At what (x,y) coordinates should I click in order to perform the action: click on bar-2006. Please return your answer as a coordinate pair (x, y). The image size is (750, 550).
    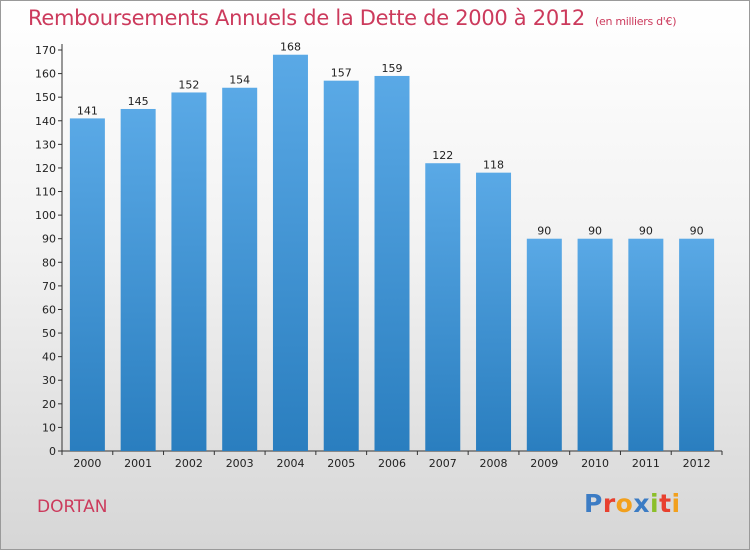
    Looking at the image, I should click on (392, 263).